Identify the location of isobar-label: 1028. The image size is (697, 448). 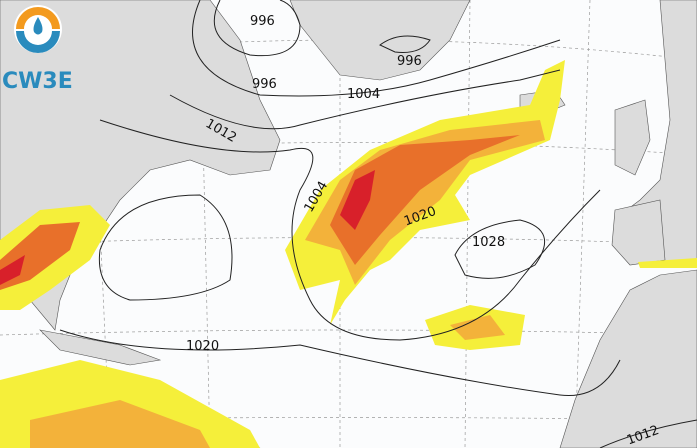
(488, 242).